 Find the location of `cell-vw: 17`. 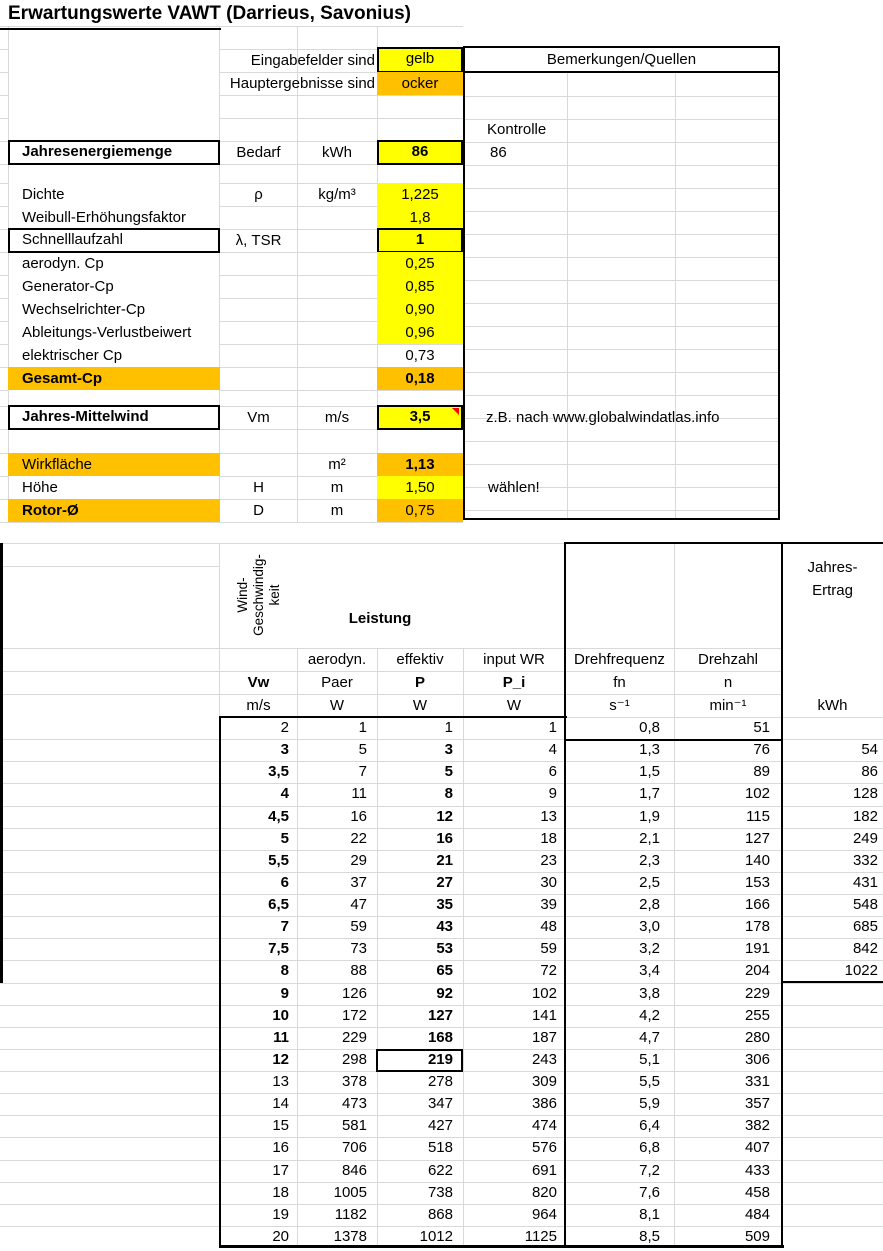

cell-vw: 17 is located at coordinates (280, 1170).